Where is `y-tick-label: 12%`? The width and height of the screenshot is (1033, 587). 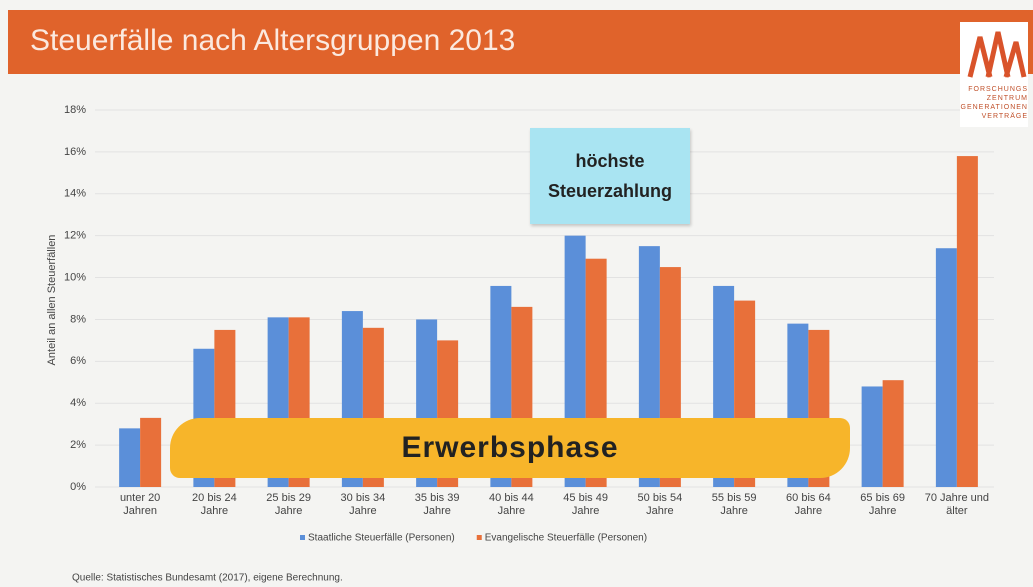 y-tick-label: 12% is located at coordinates (75, 236).